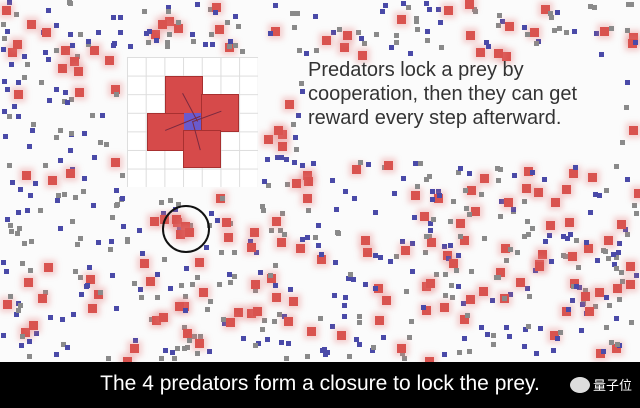  Describe the element at coordinates (166, 132) in the screenshot. I see `predator-block-left` at that location.